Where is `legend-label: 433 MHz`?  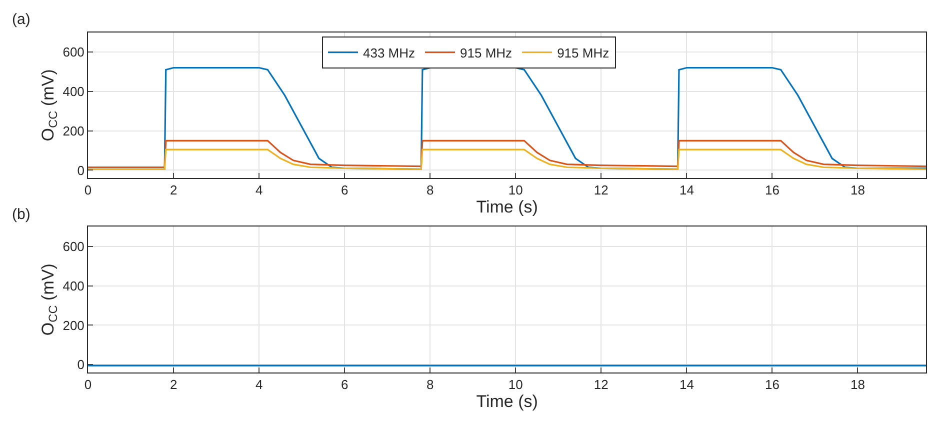 legend-label: 433 MHz is located at coordinates (389, 52).